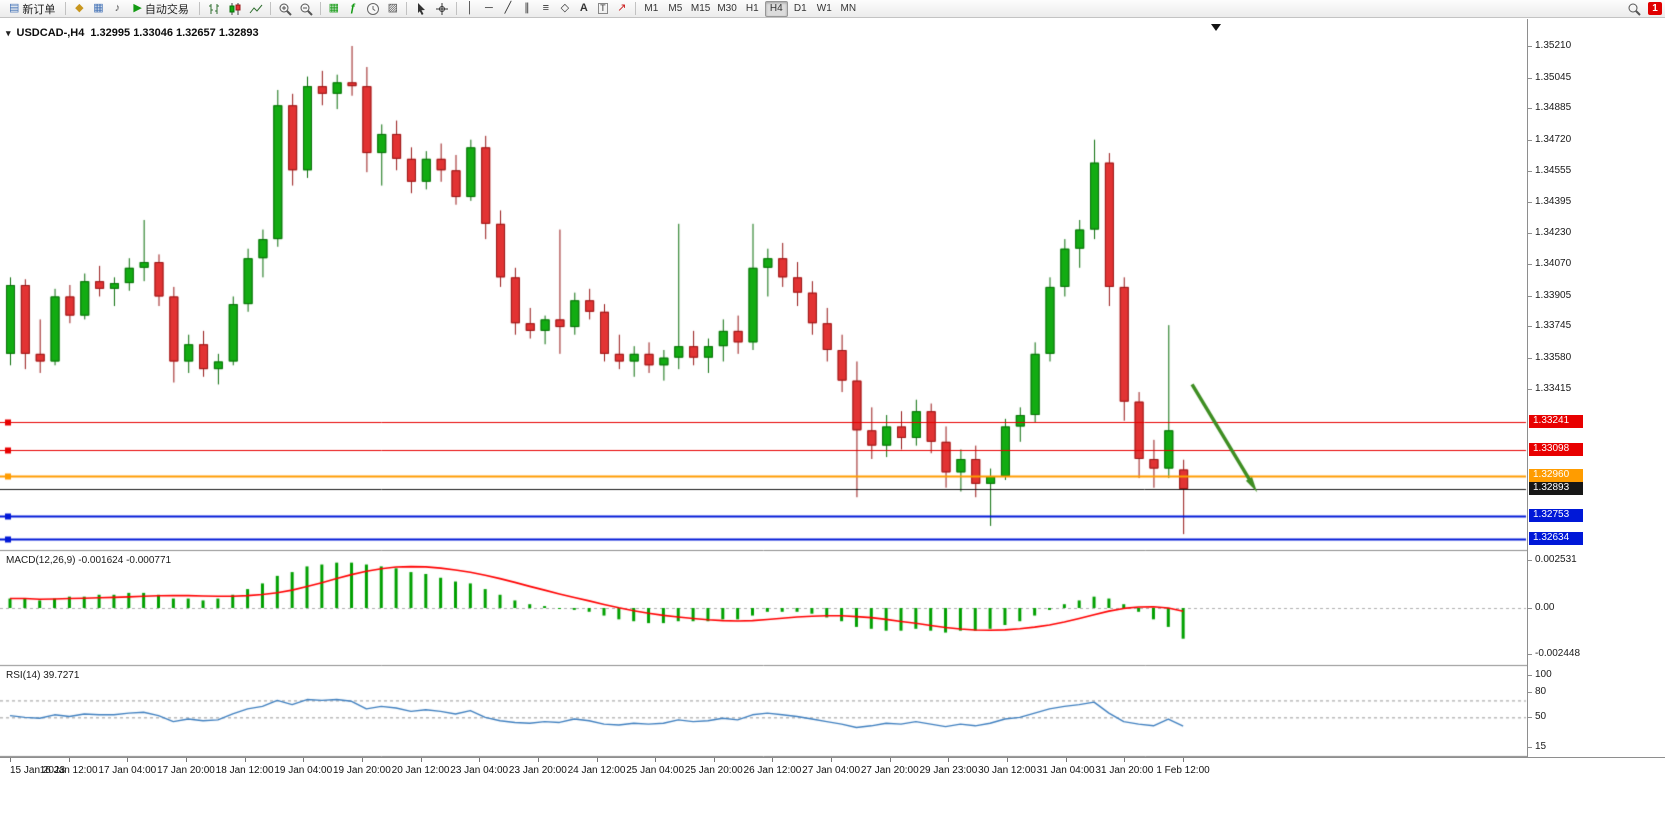 This screenshot has width=1665, height=831. Describe the element at coordinates (1553, 233) in the screenshot. I see `price-axis-label: 1.34230` at that location.